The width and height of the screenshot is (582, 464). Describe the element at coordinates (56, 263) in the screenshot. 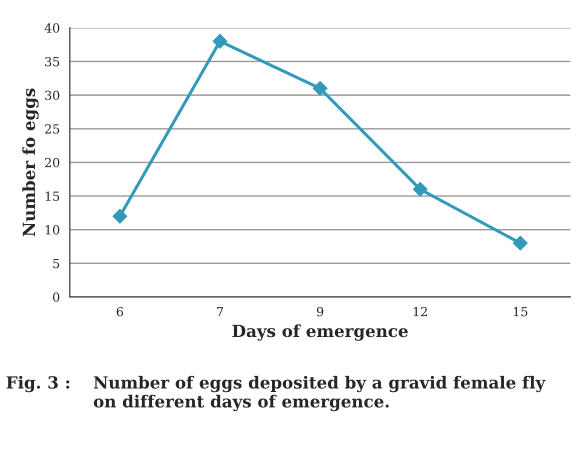

I see `y-tick-label: 5` at that location.